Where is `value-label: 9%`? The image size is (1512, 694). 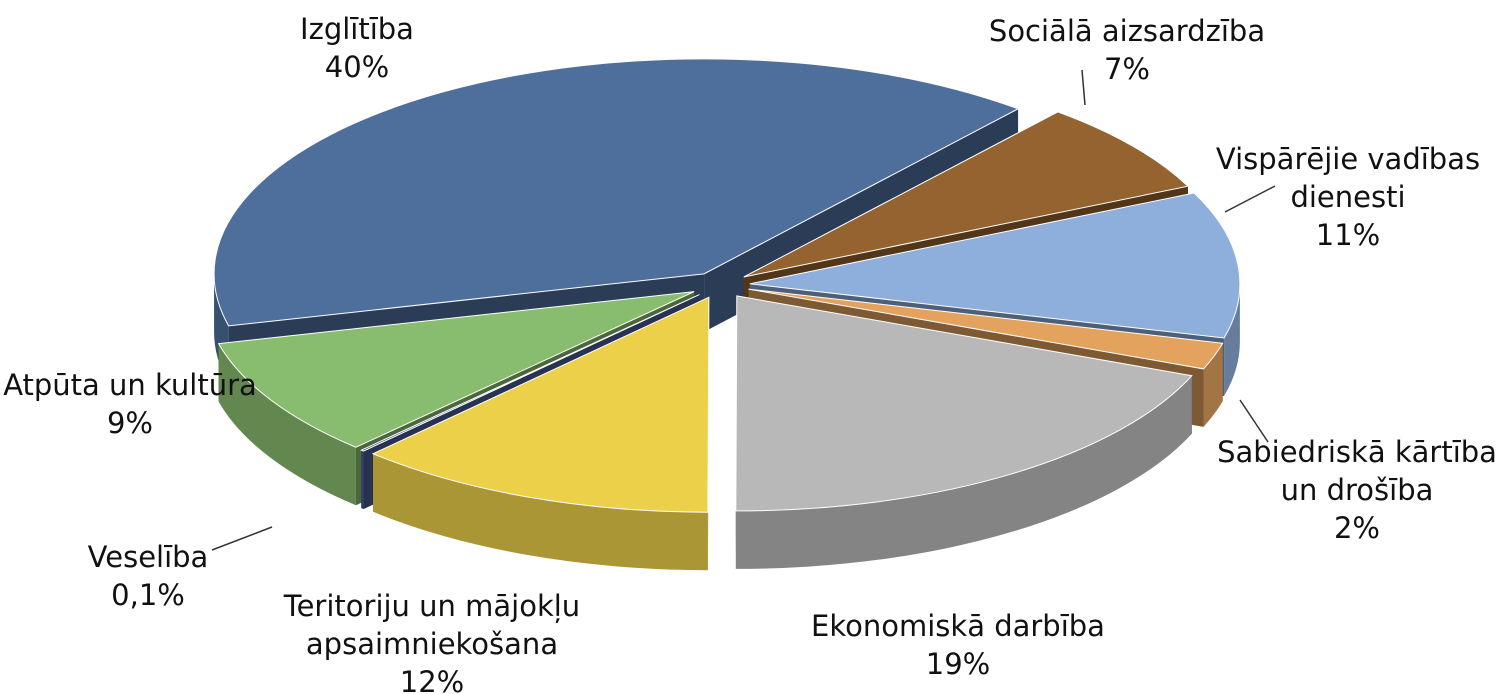 value-label: 9% is located at coordinates (129, 423).